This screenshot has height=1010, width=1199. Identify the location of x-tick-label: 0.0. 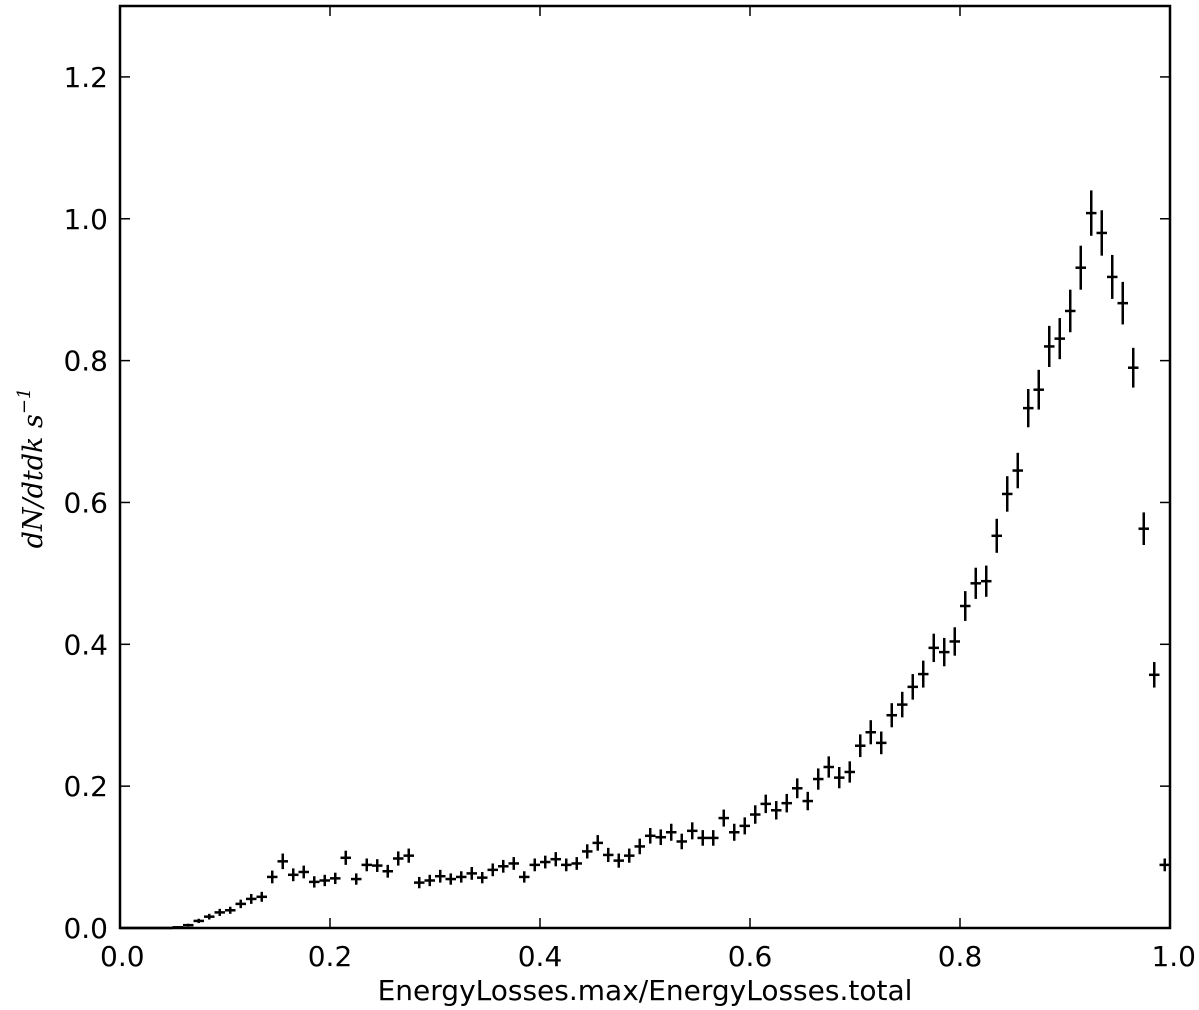
(122, 956).